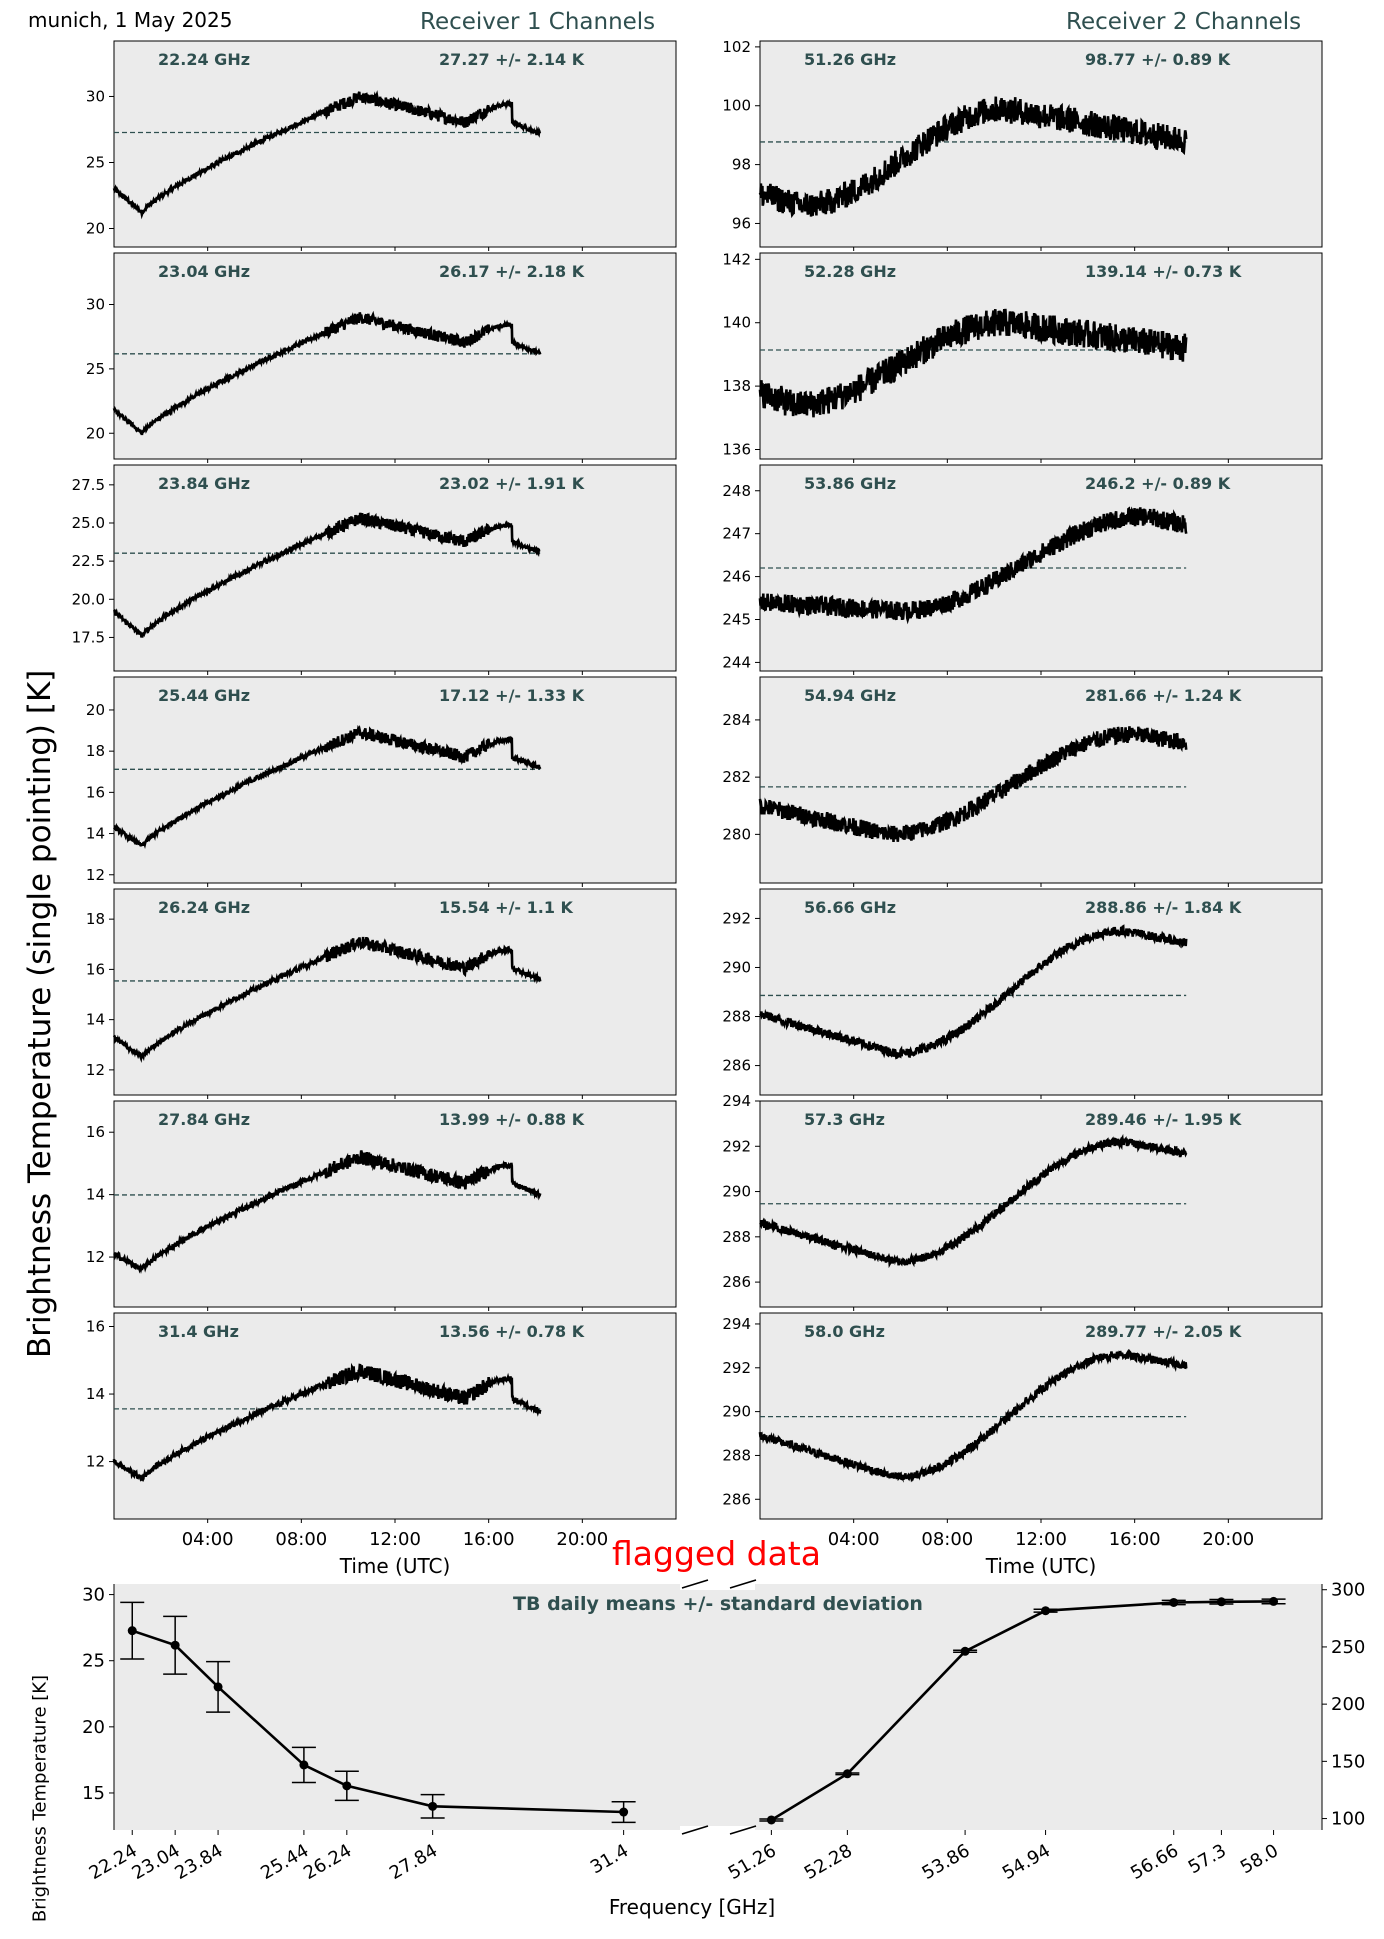 The image size is (1384, 1939). I want to click on channel-stat-label: 281.66 +/- 1.24 K, so click(1163, 695).